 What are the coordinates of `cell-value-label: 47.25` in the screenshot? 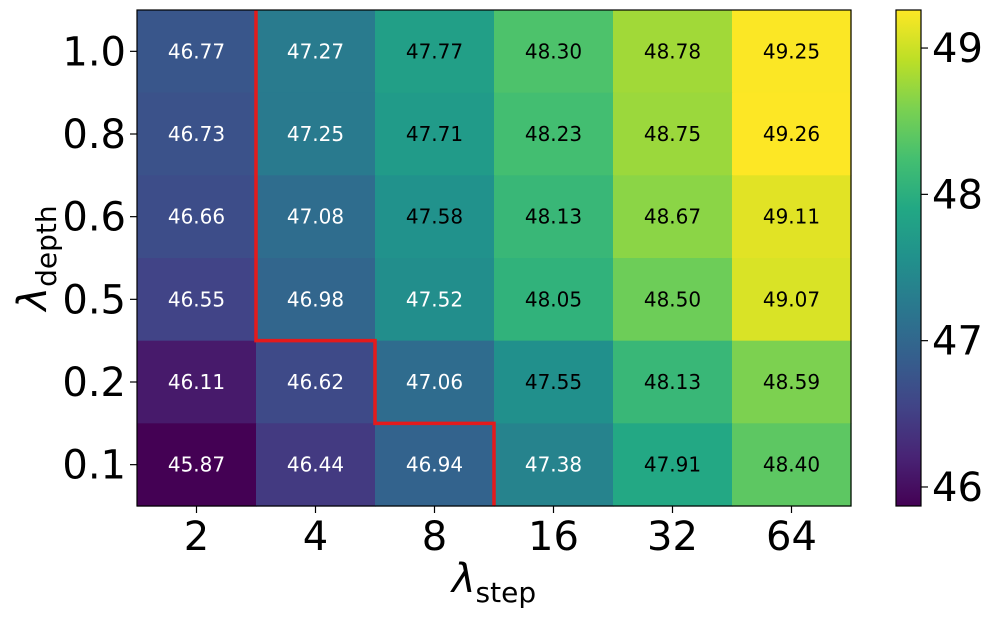 It's located at (315, 134).